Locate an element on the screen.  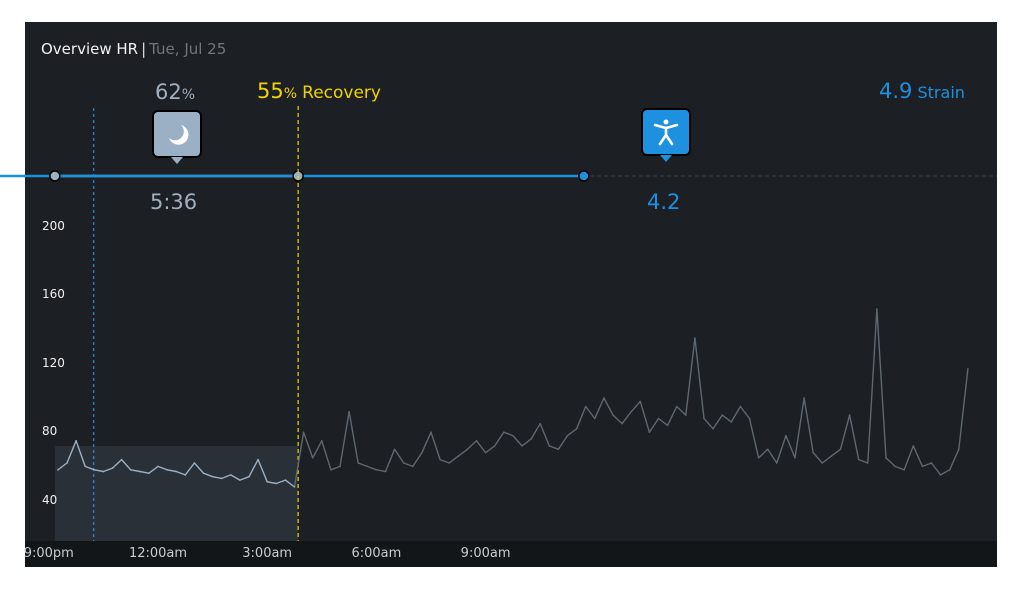
date-text: Tue, Jul 25 is located at coordinates (188, 49).